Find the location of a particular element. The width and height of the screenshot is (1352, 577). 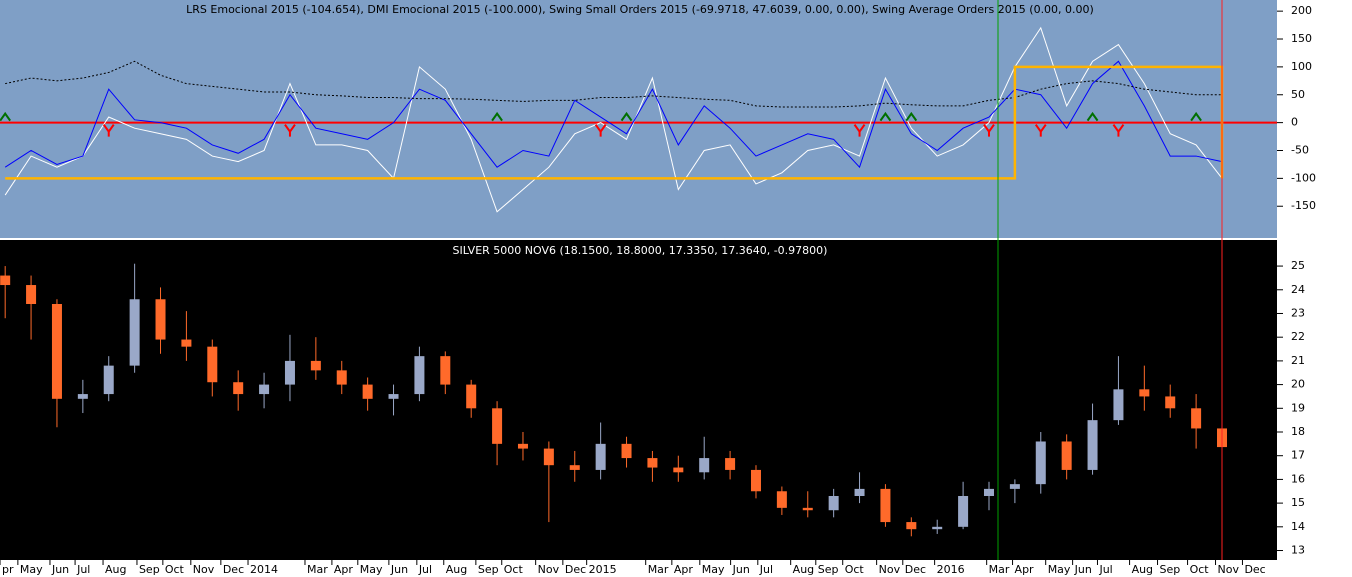

y-tick-label: -50 is located at coordinates (1300, 149).